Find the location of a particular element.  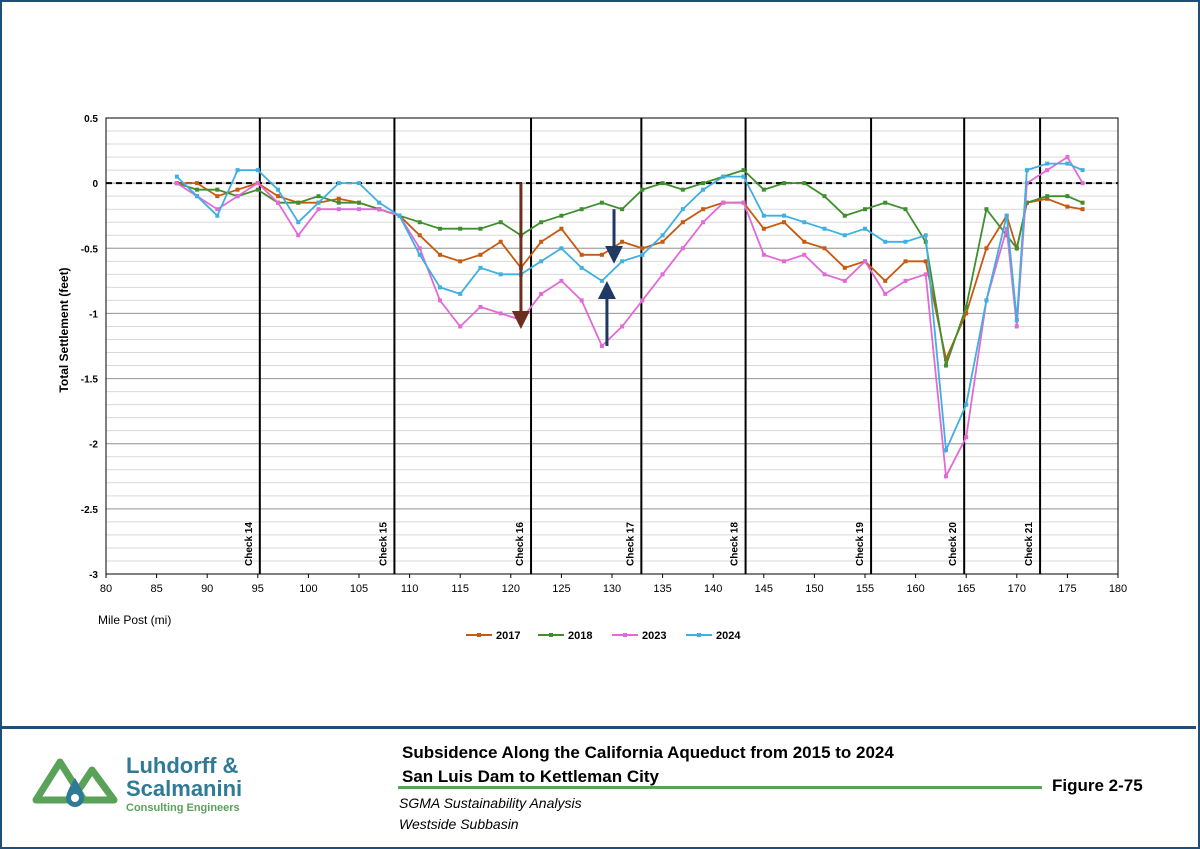

x-axis-label: Mile Post (mi) is located at coordinates (134, 620).